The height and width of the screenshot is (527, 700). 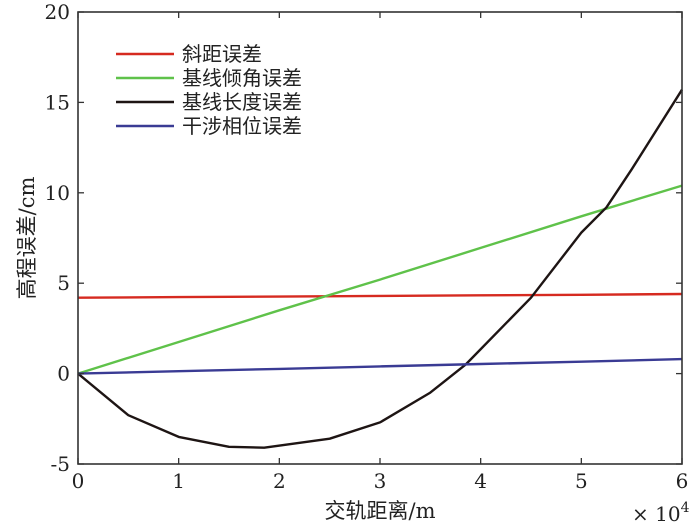 What do you see at coordinates (581, 481) in the screenshot?
I see `x-tick-label: 5` at bounding box center [581, 481].